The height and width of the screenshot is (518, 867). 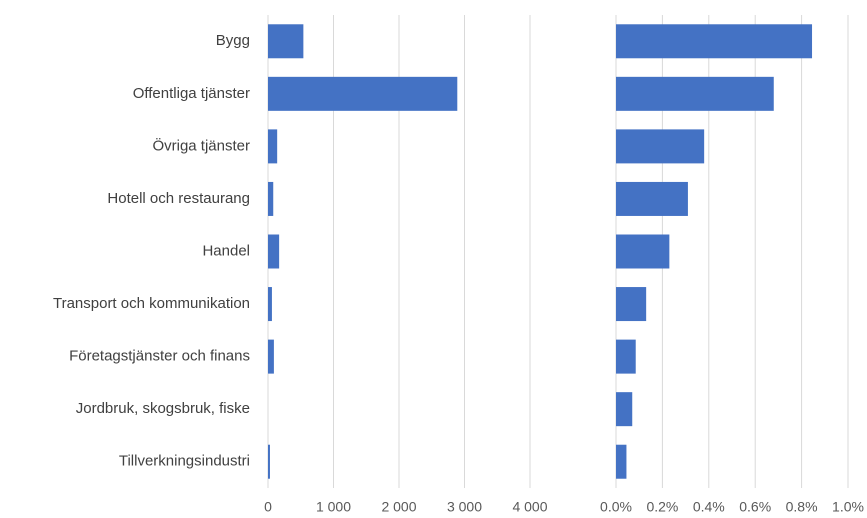 What do you see at coordinates (529, 507) in the screenshot?
I see `x-tick-label: 4 000` at bounding box center [529, 507].